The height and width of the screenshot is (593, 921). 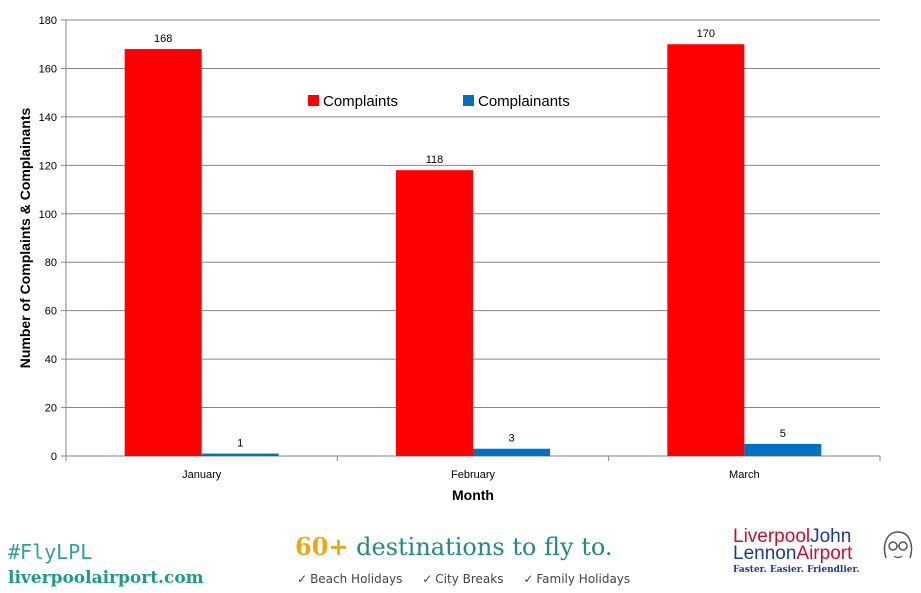 I want to click on bar-complainants-january, so click(x=240, y=454).